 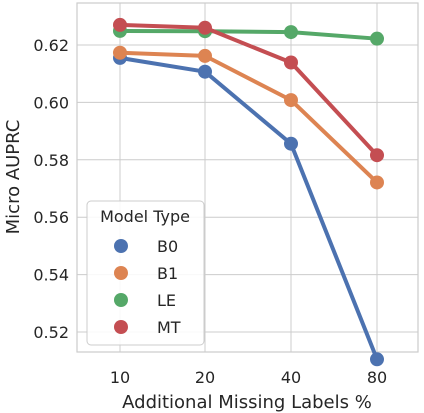 I want to click on y-tick-label: 0.62, so click(x=51, y=45).